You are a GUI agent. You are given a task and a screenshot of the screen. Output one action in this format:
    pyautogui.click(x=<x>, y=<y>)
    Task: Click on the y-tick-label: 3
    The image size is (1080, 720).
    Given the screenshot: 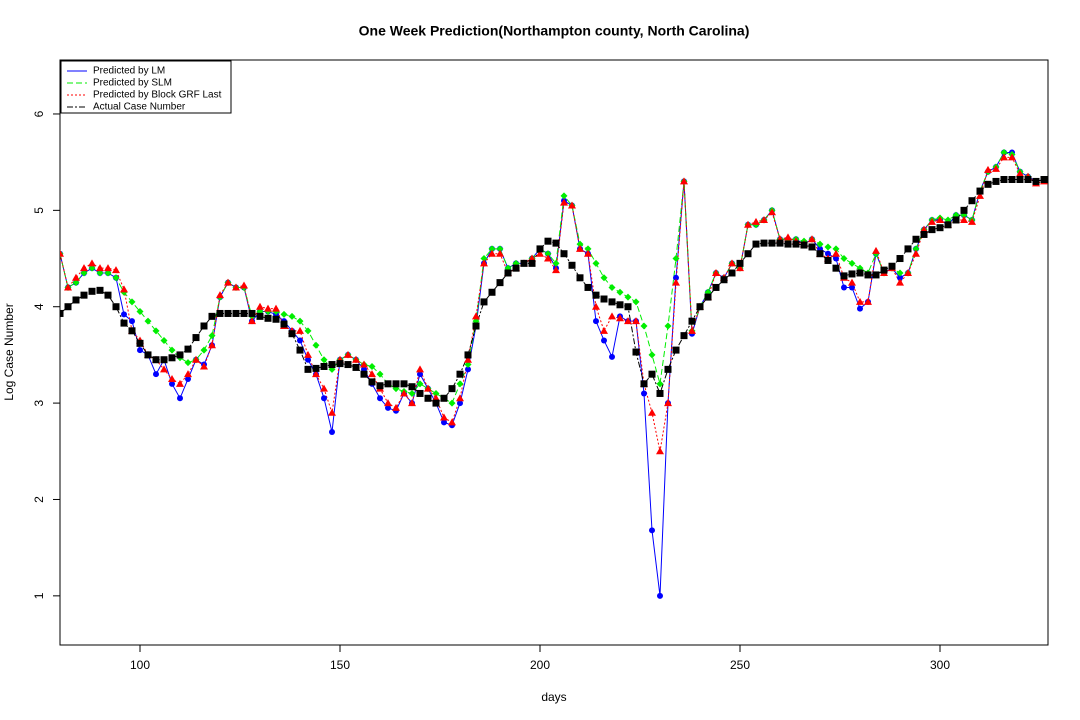 What is the action you would take?
    pyautogui.click(x=39, y=402)
    